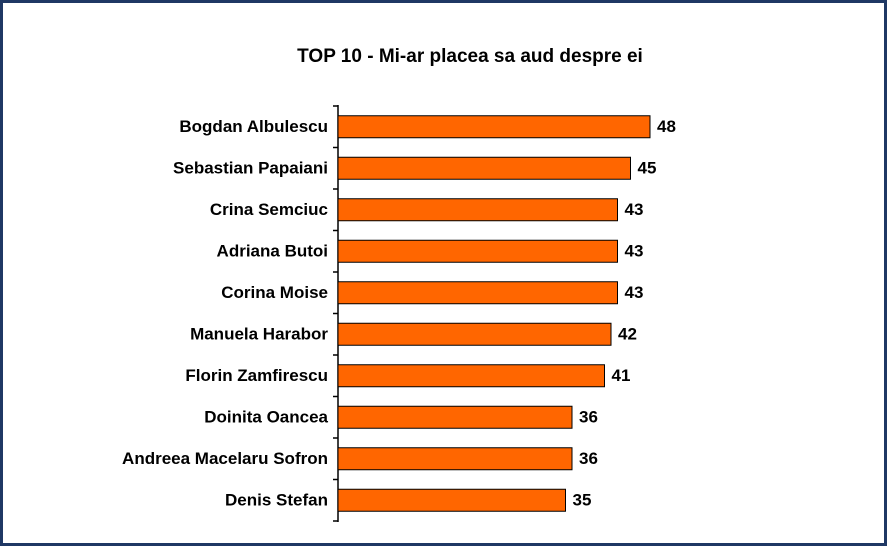  What do you see at coordinates (276, 500) in the screenshot?
I see `category-label: Denis Stefan` at bounding box center [276, 500].